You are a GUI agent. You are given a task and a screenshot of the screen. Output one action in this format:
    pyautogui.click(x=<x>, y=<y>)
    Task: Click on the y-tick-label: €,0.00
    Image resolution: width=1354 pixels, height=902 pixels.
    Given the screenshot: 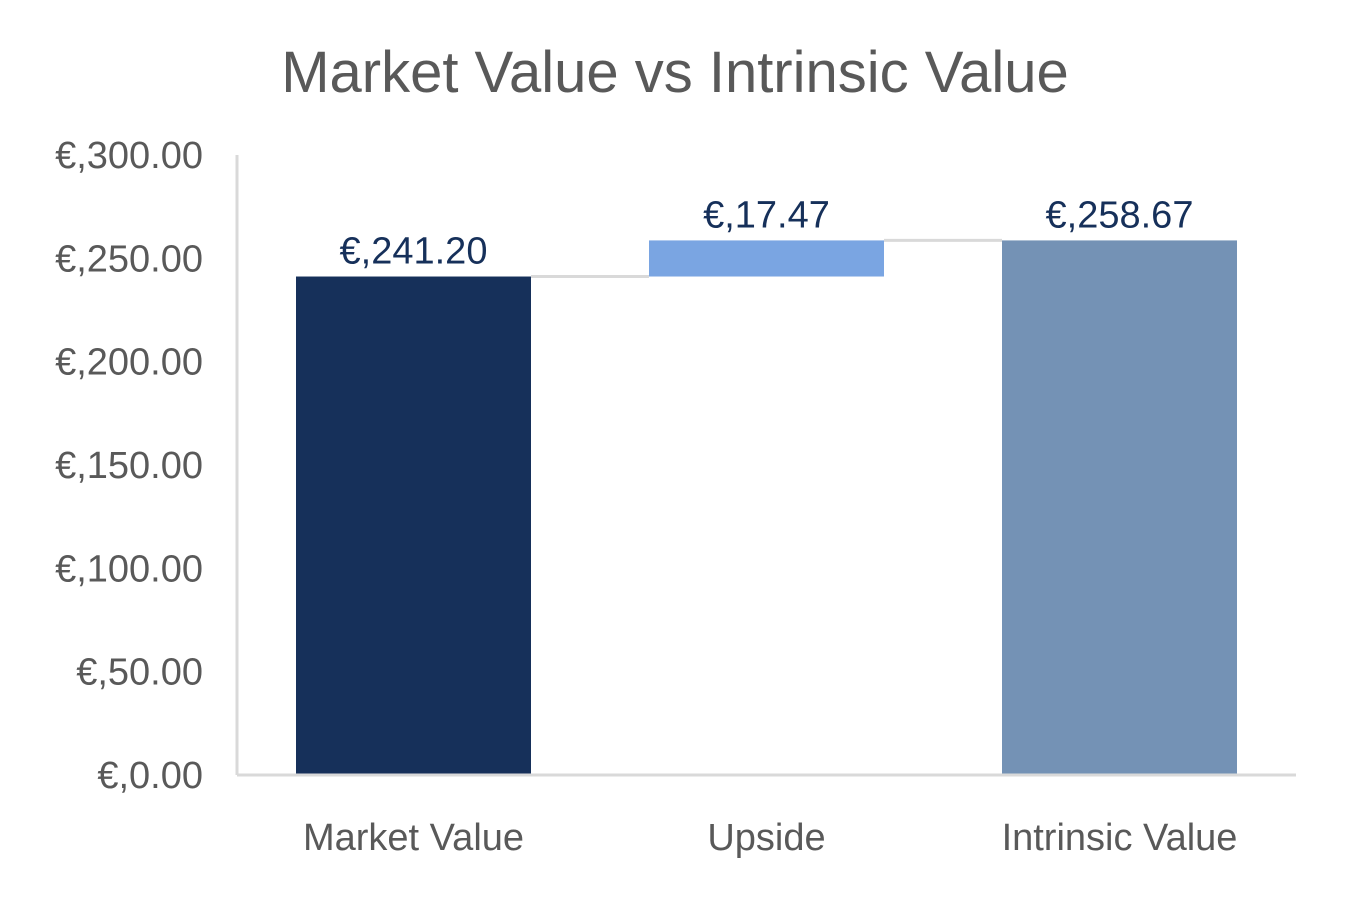 What is the action you would take?
    pyautogui.click(x=150, y=776)
    